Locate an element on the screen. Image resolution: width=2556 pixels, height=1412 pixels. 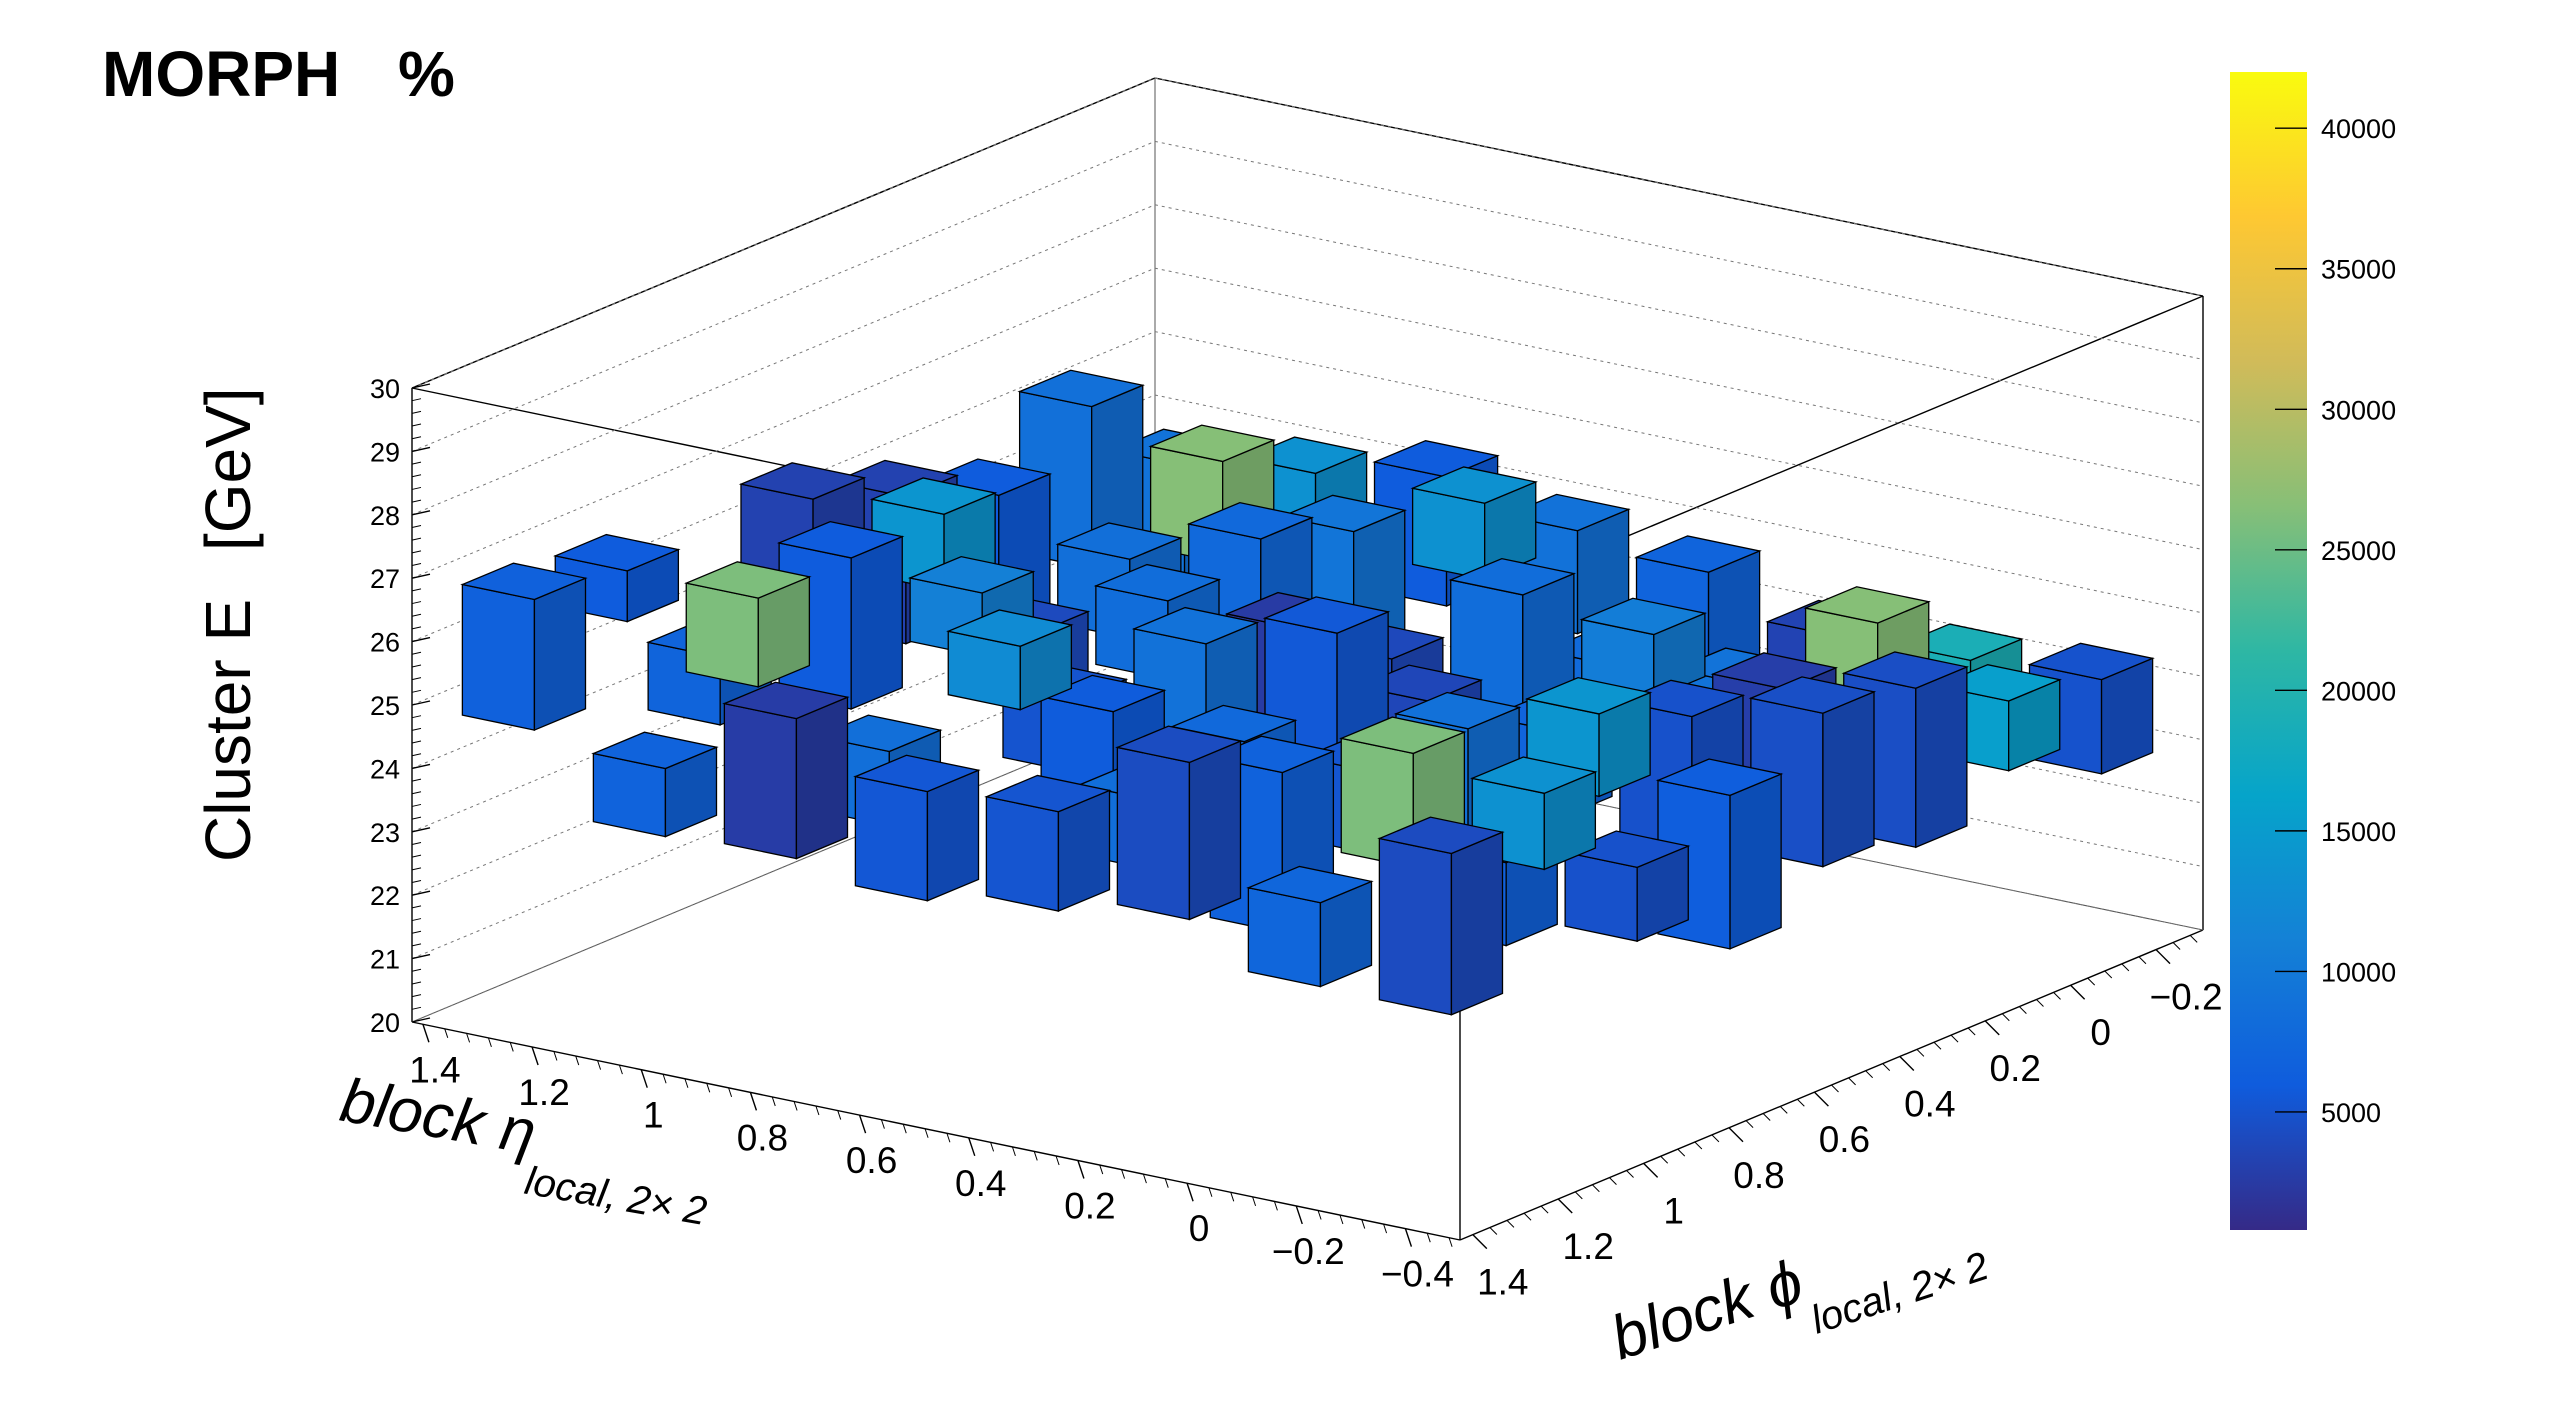
z-axis-title-unit: [GeV] is located at coordinates (228, 469).